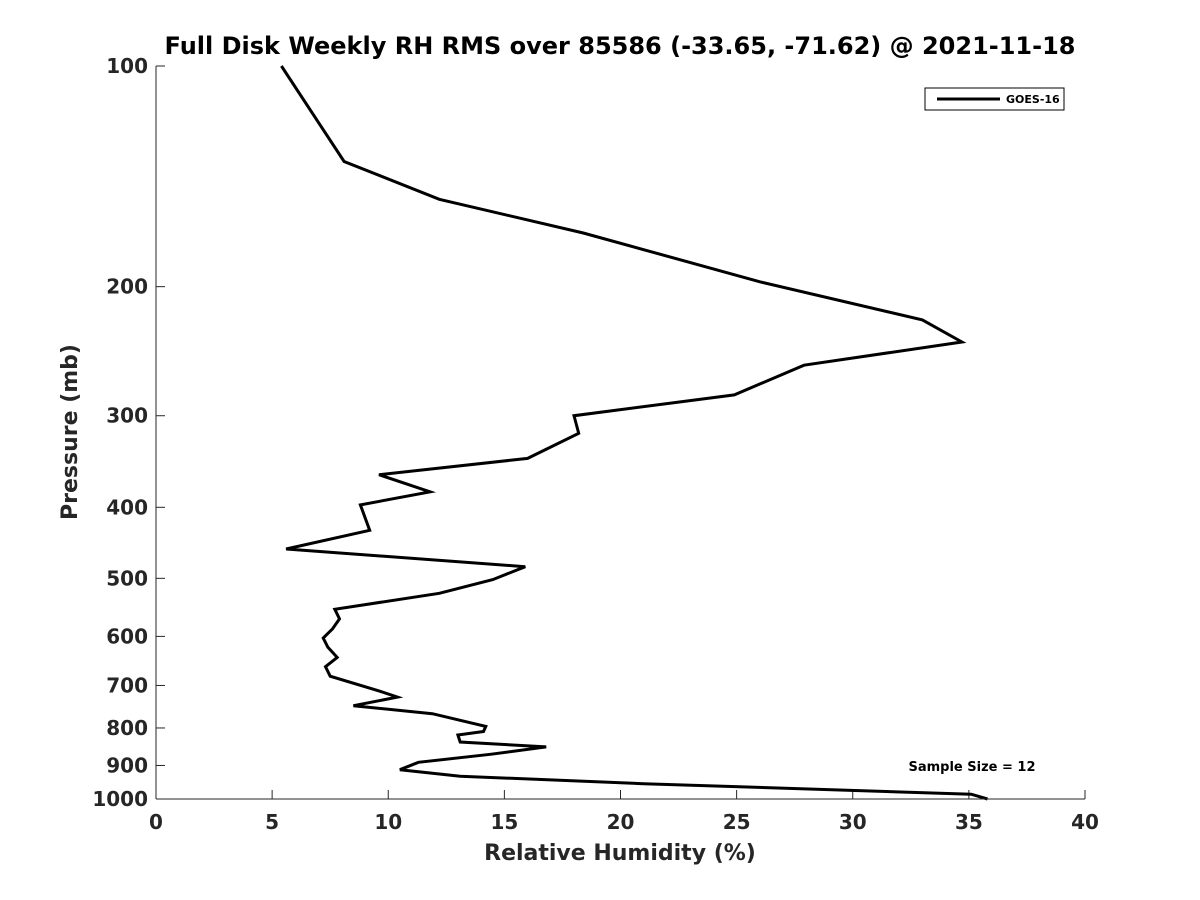 This screenshot has width=1200, height=900. Describe the element at coordinates (994, 99) in the screenshot. I see `legend: GOES-16` at that location.